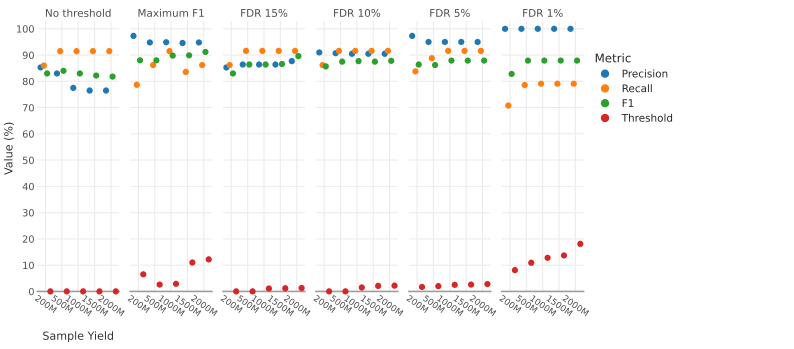 The height and width of the screenshot is (349, 794). I want to click on x-axis-title: Sample Yield, so click(78, 336).